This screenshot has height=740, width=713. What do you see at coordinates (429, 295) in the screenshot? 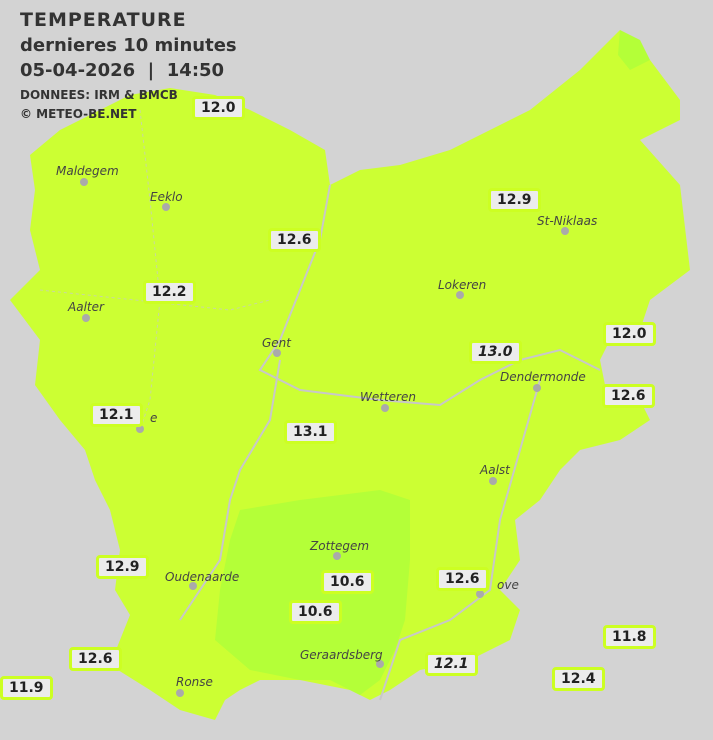
I see `river` at bounding box center [429, 295].